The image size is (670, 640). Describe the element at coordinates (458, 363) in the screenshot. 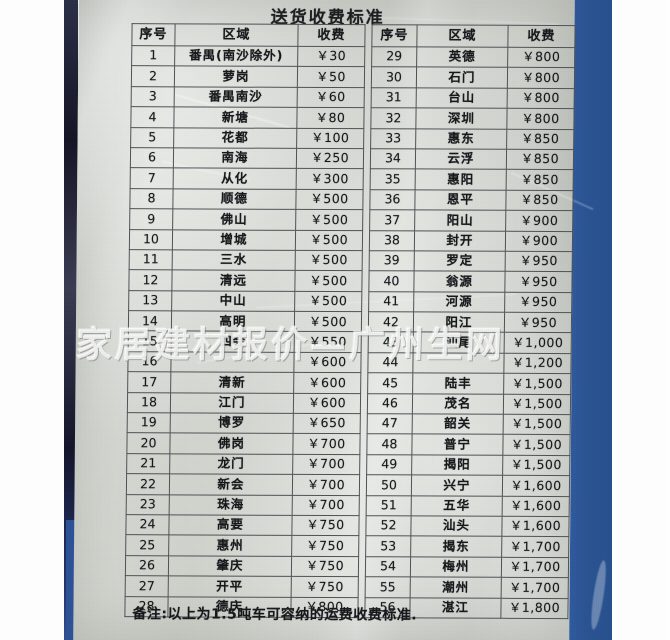

I see `cell-area` at that location.